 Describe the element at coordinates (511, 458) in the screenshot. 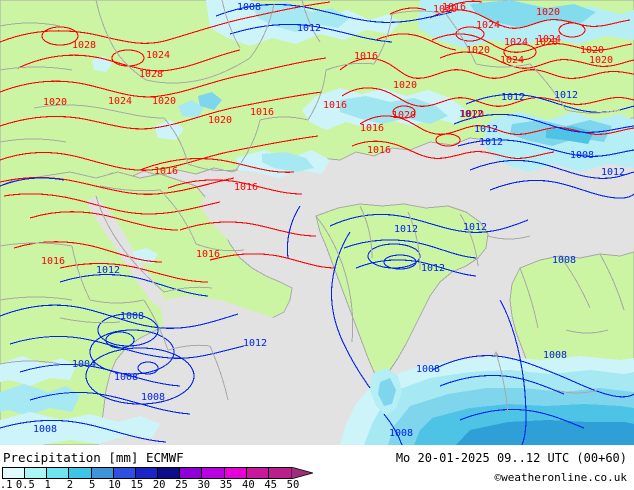

I see `forecast-datetime: Mo 20-01-2025 09..12 UTC (00+60)` at that location.